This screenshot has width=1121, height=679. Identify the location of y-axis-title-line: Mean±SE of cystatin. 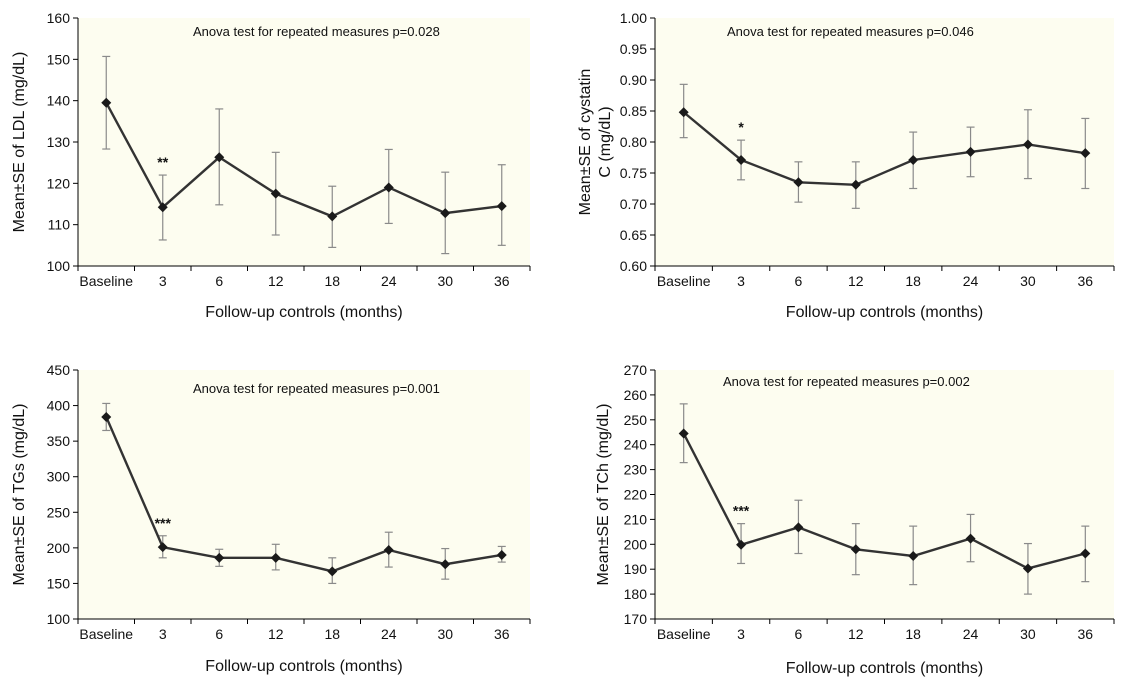
(585, 142).